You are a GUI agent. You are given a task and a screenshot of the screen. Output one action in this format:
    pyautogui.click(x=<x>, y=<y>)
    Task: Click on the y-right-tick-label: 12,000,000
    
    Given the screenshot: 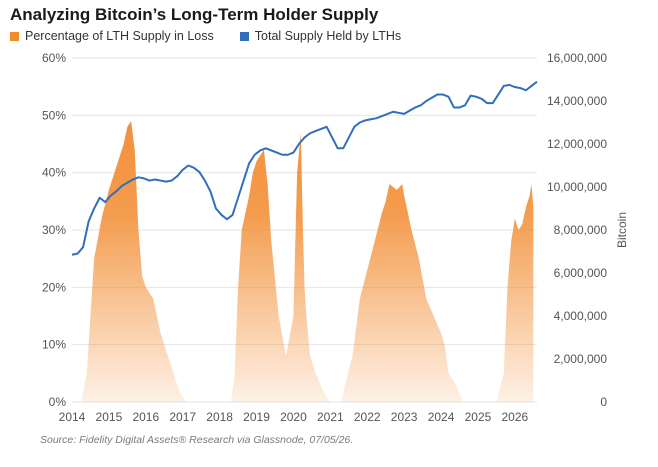 What is the action you would take?
    pyautogui.click(x=577, y=144)
    